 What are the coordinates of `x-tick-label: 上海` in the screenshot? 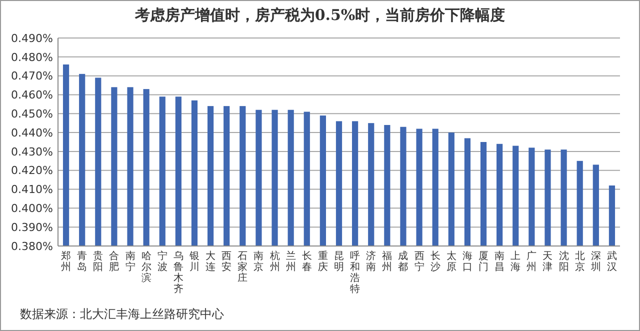 It's located at (515, 261).